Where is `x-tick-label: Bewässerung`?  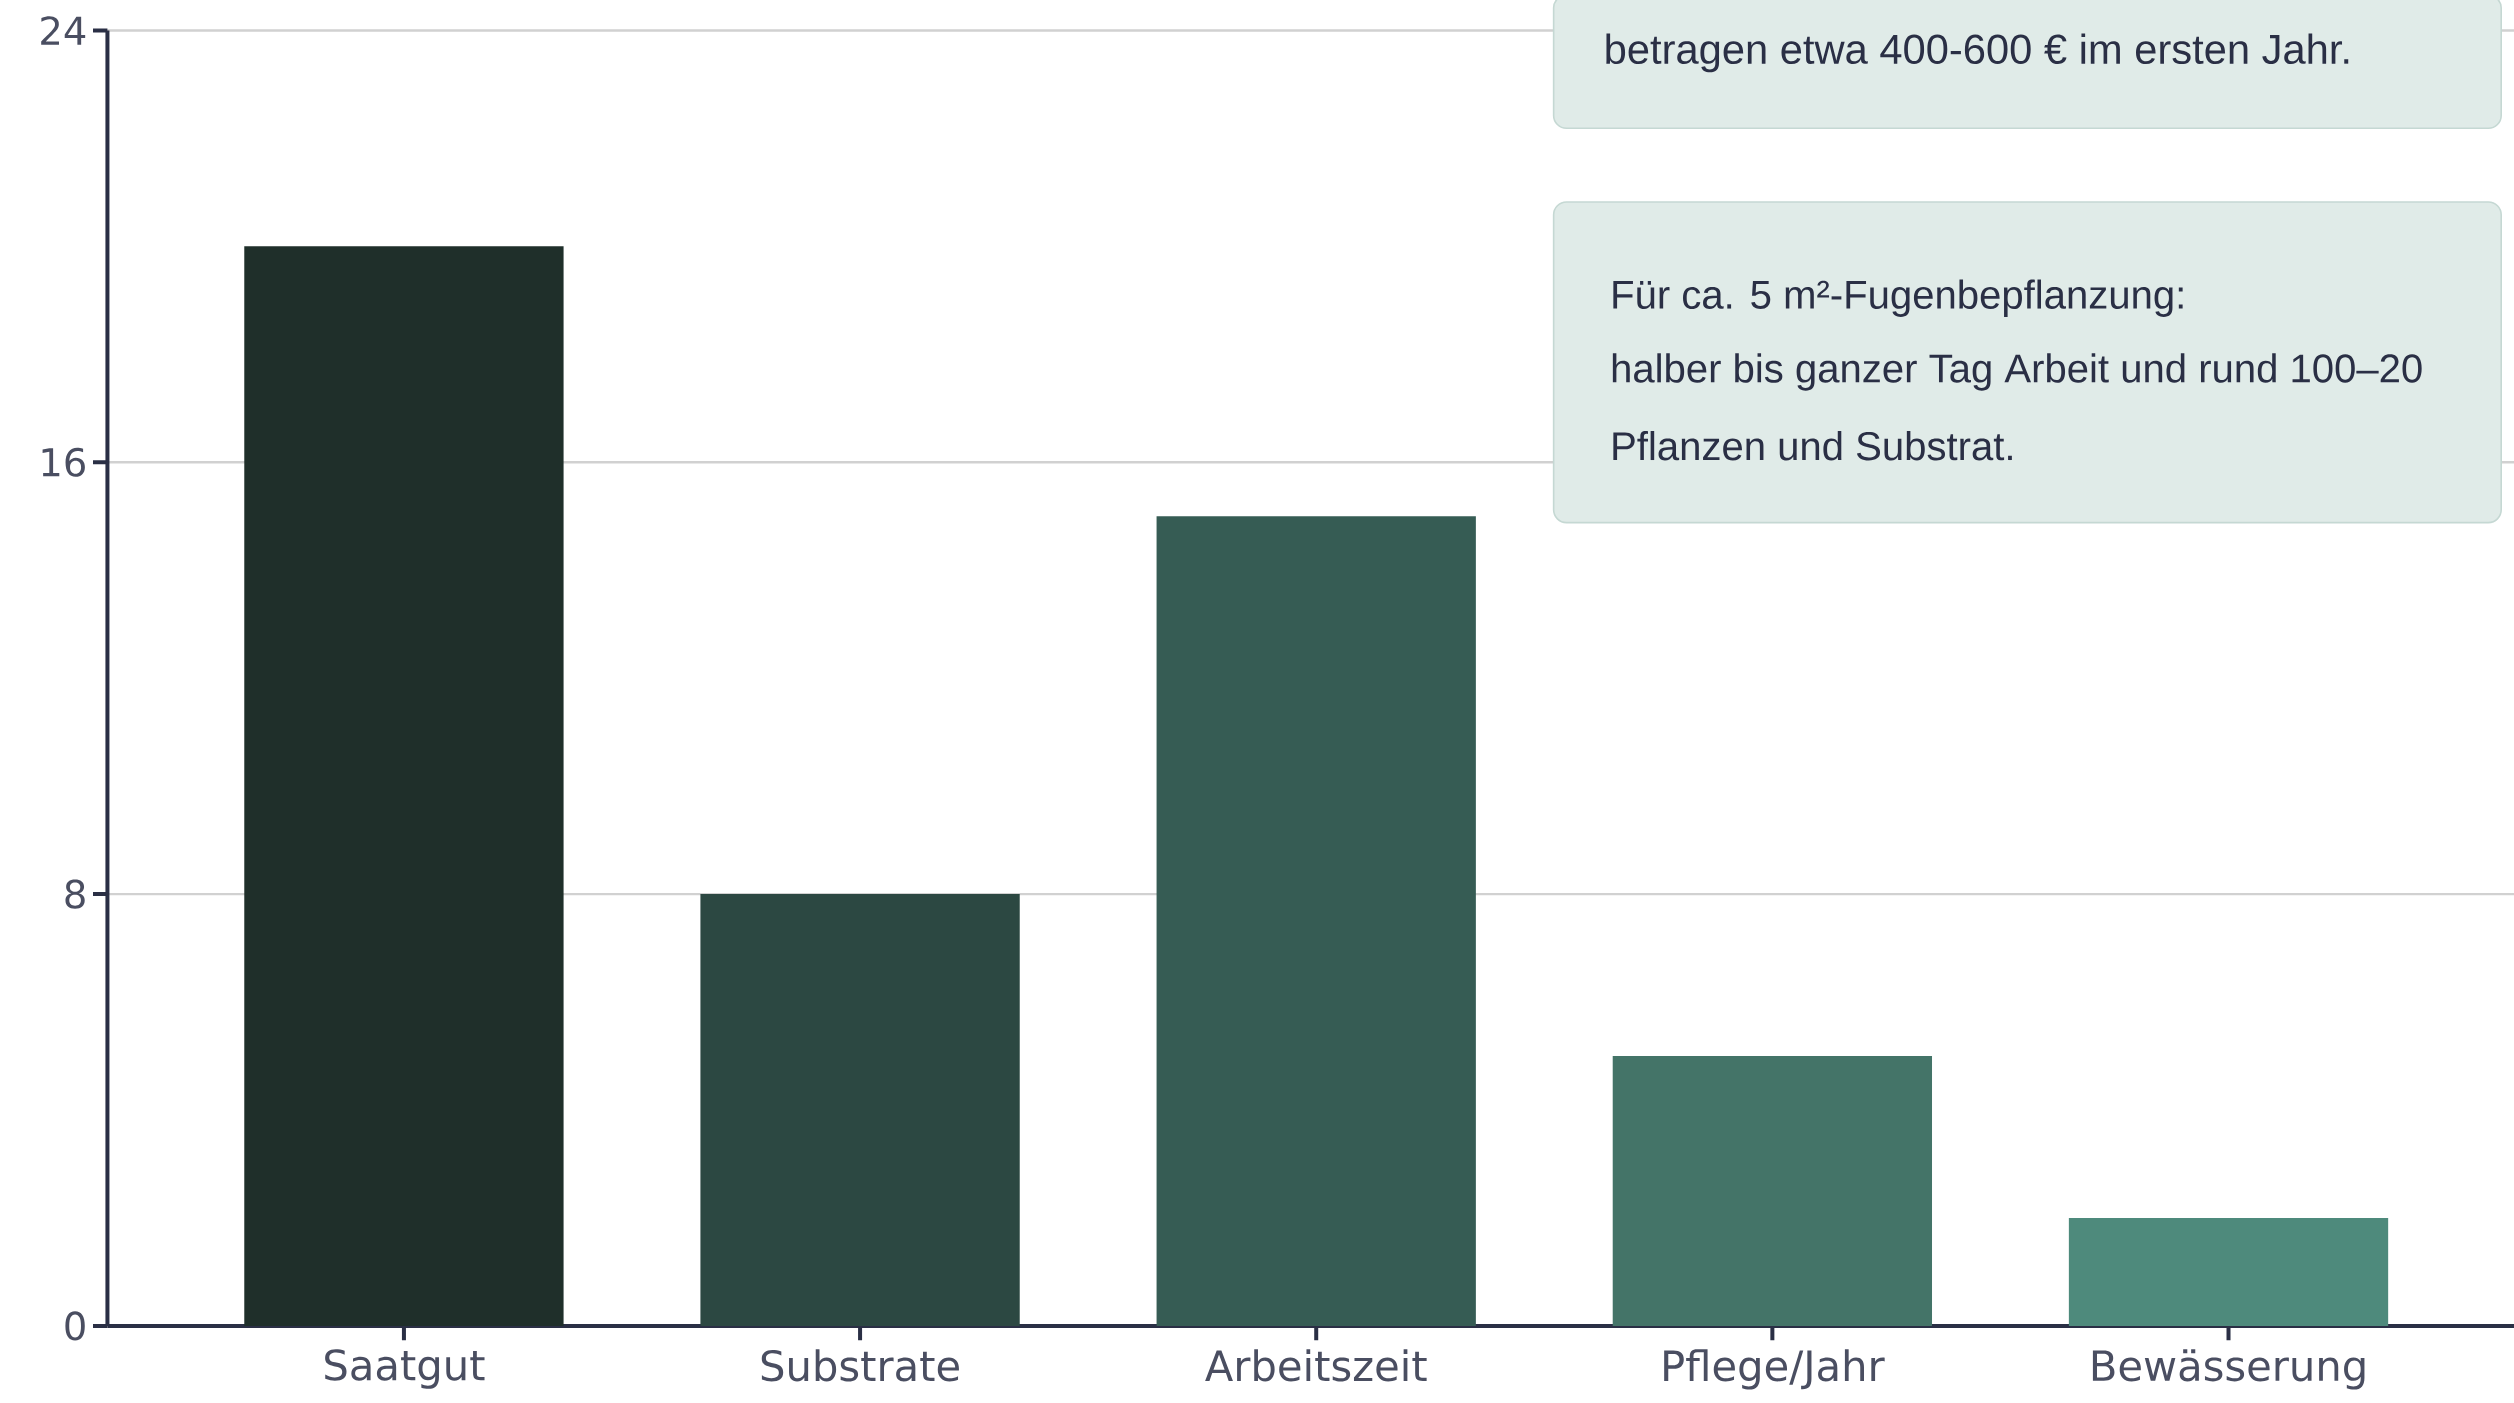 x-tick-label: Bewässerung is located at coordinates (2228, 1369).